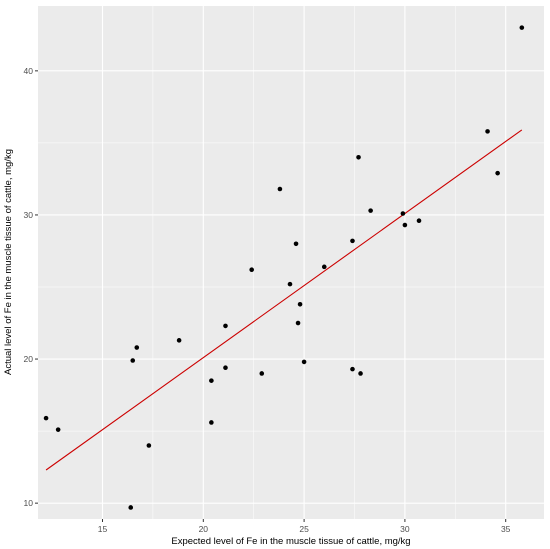  I want to click on x-tick-label: 20, so click(204, 529).